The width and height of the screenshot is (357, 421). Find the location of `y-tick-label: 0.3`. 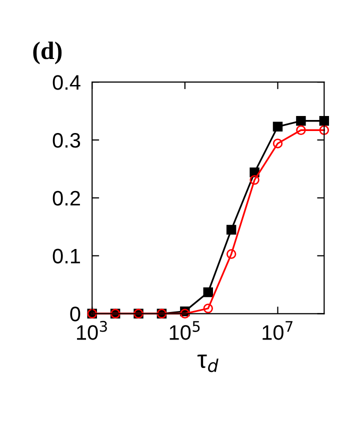

y-tick-label: 0.3 is located at coordinates (66, 140).